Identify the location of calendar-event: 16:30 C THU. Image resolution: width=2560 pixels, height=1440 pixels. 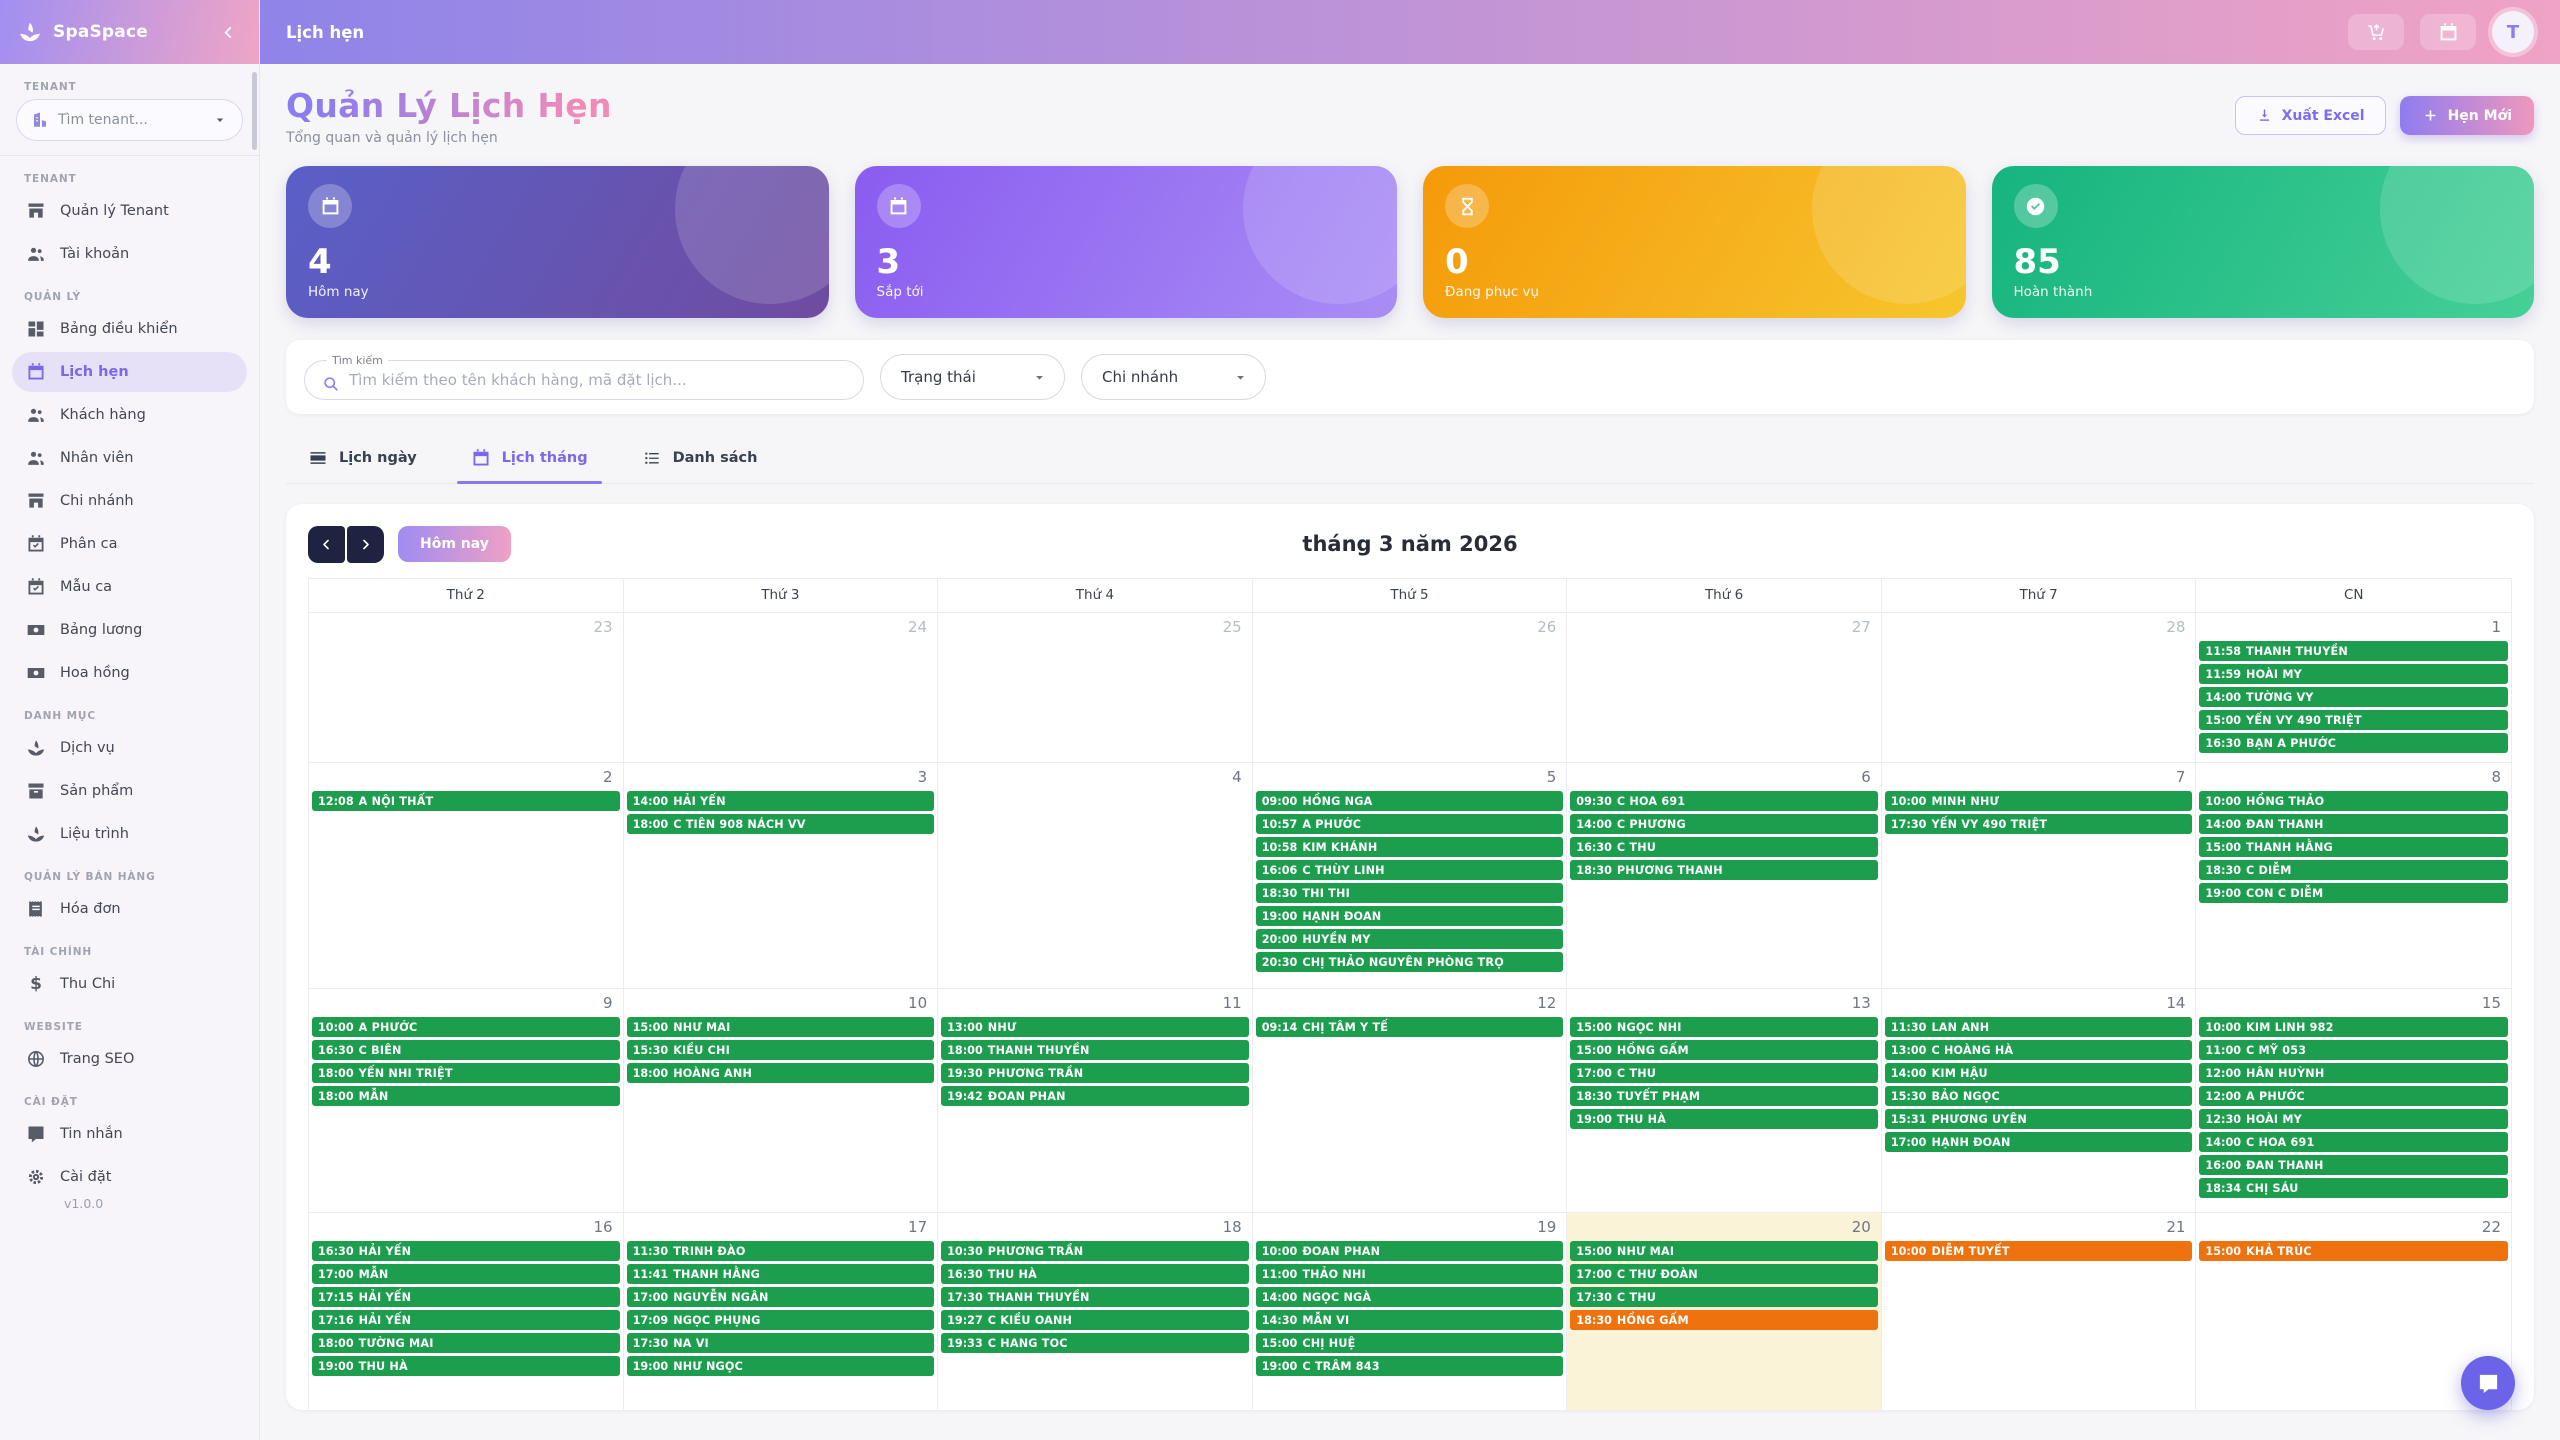
(1724, 847).